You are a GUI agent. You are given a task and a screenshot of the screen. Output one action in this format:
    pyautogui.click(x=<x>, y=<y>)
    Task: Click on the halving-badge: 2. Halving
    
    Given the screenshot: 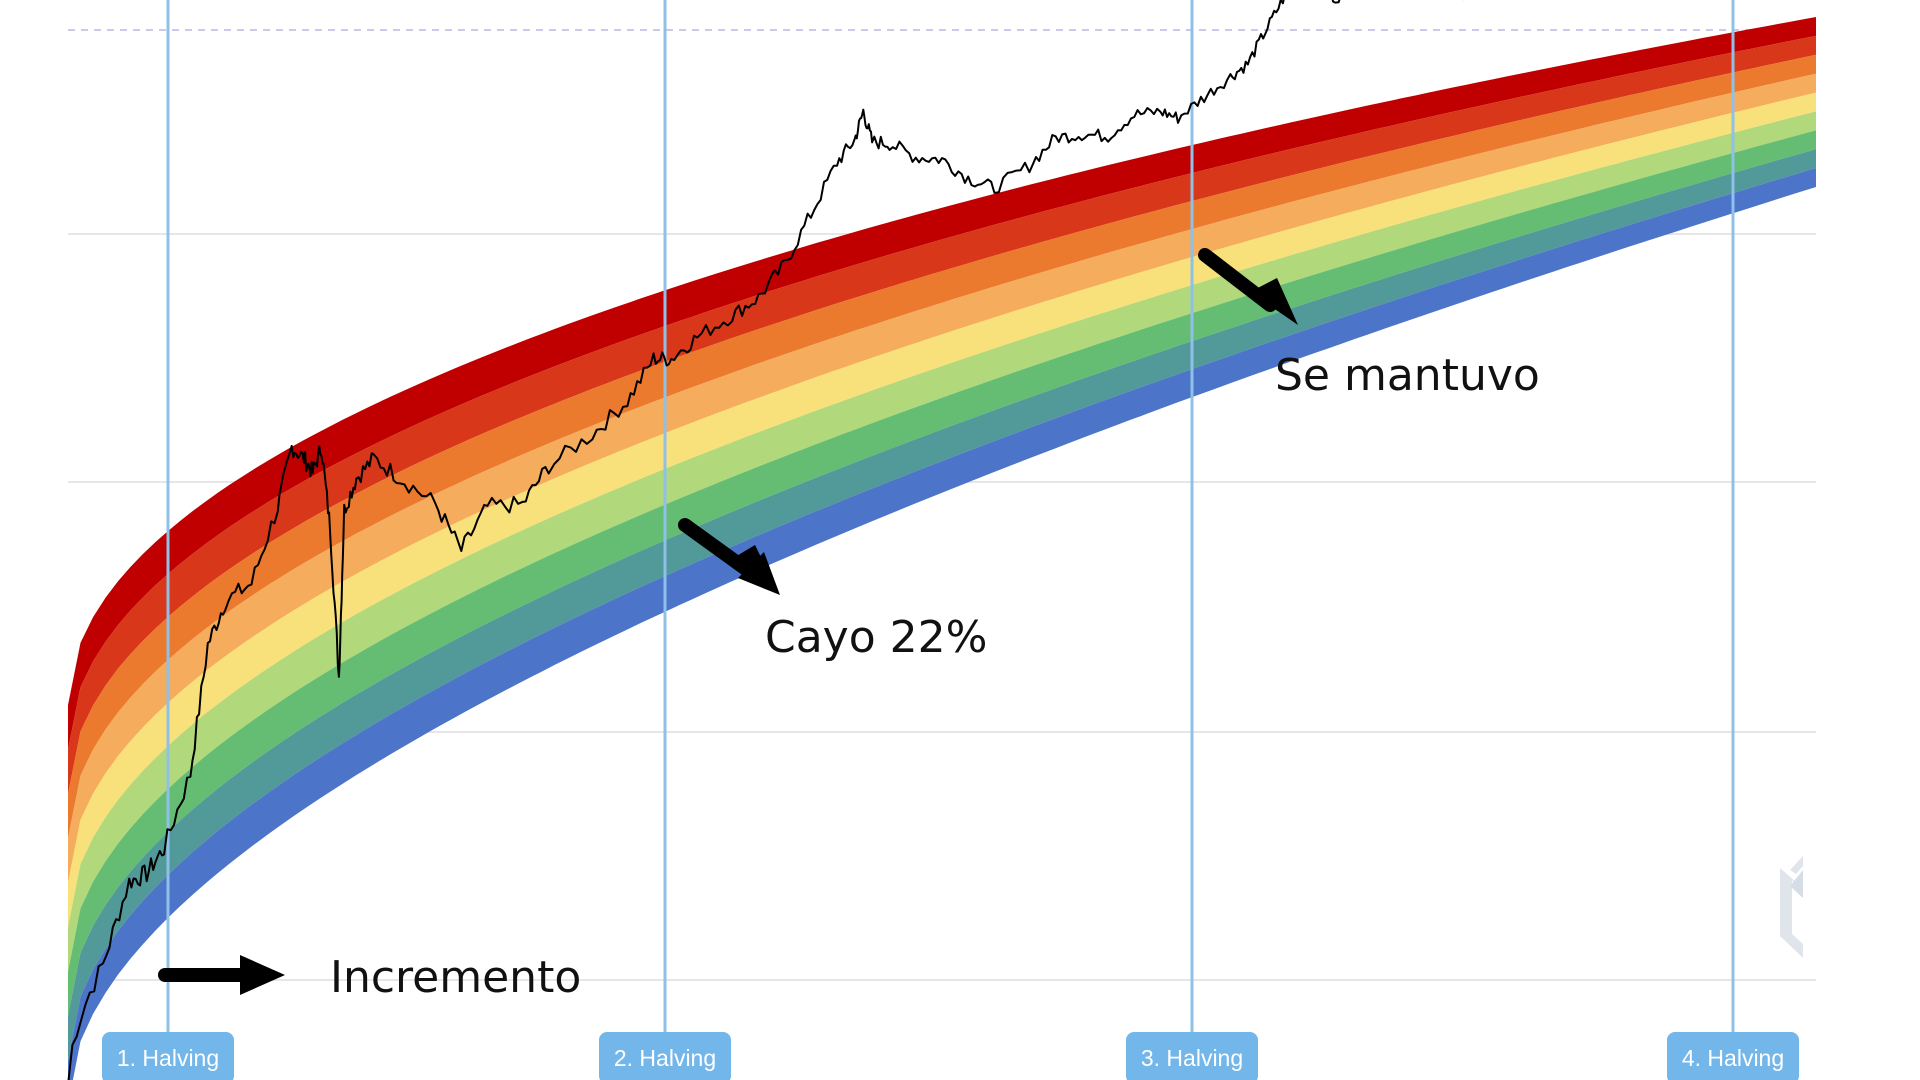 What is the action you would take?
    pyautogui.click(x=665, y=1056)
    